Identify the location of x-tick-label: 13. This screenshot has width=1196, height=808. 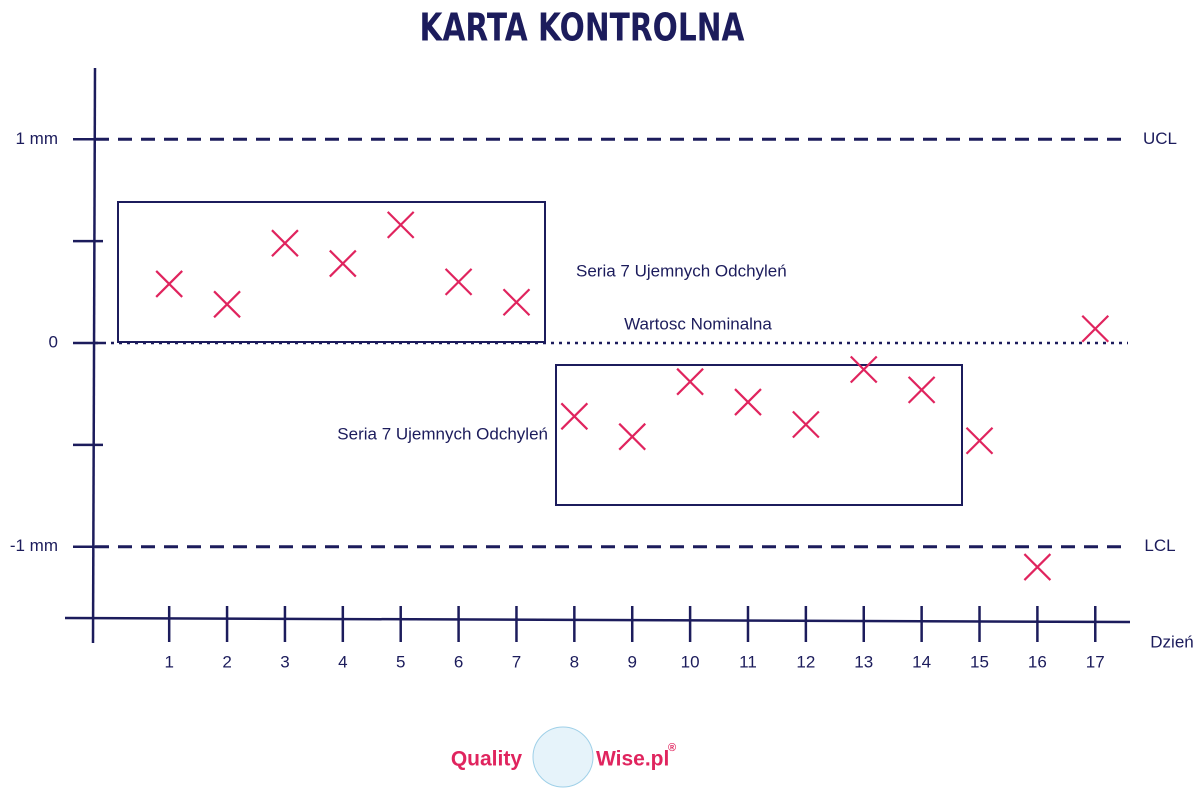
(863, 661).